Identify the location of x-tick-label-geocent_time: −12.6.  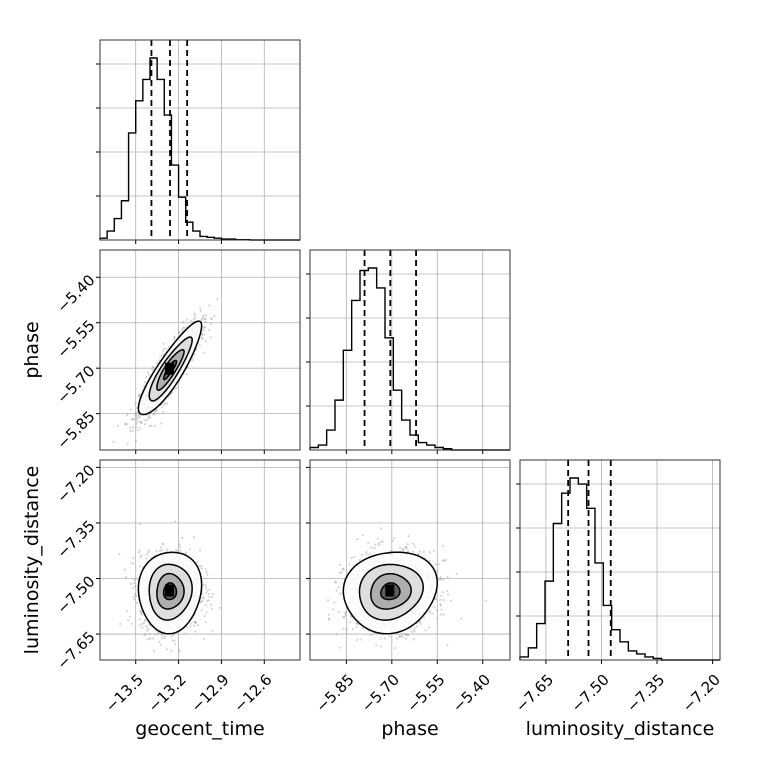
(252, 693).